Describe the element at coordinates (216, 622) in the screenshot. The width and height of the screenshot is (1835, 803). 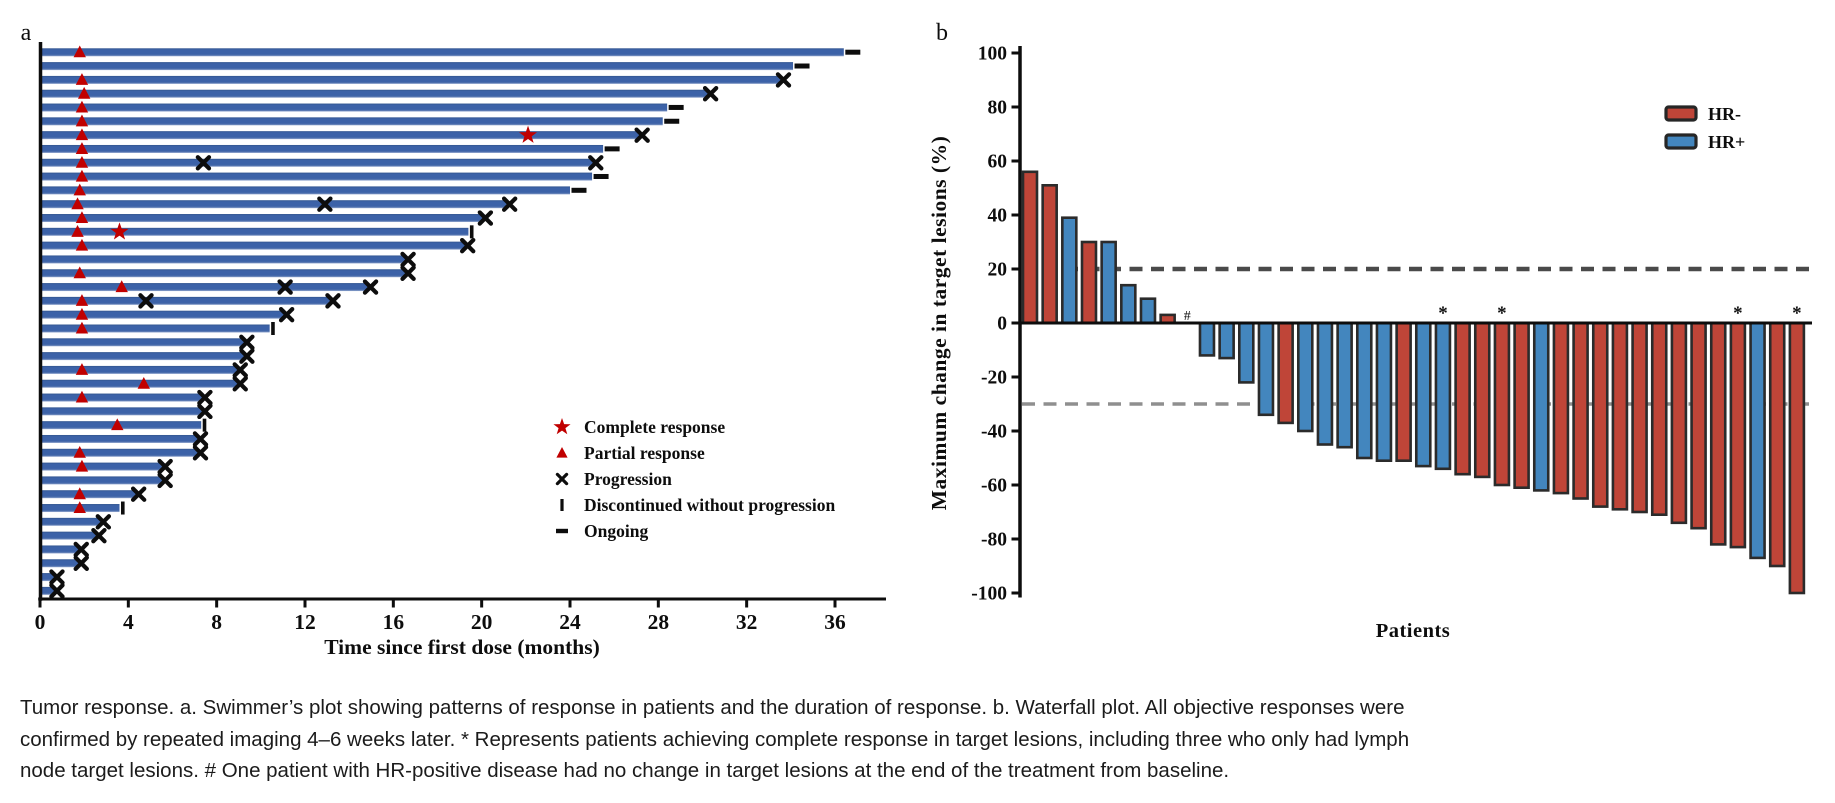
I see `x-tick-label: 8` at that location.